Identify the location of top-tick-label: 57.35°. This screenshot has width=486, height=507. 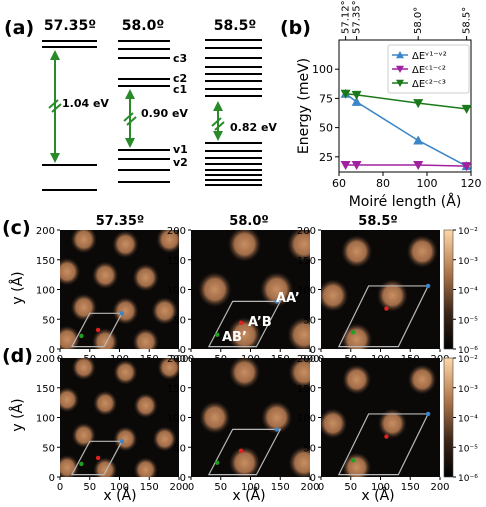
(357, 17).